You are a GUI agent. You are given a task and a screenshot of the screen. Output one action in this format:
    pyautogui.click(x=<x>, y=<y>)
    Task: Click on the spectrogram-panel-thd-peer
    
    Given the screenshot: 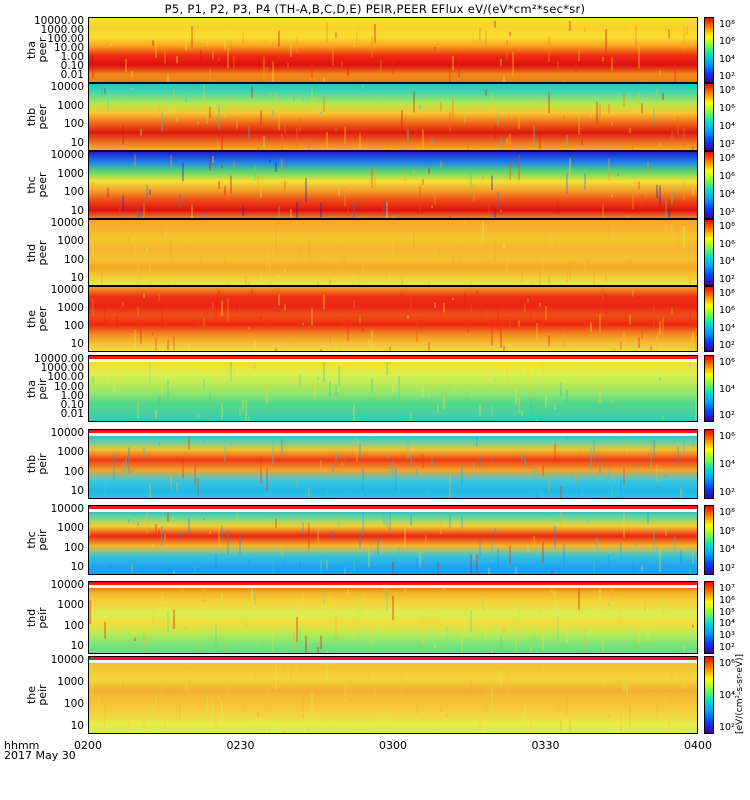 What is the action you would take?
    pyautogui.click(x=393, y=252)
    